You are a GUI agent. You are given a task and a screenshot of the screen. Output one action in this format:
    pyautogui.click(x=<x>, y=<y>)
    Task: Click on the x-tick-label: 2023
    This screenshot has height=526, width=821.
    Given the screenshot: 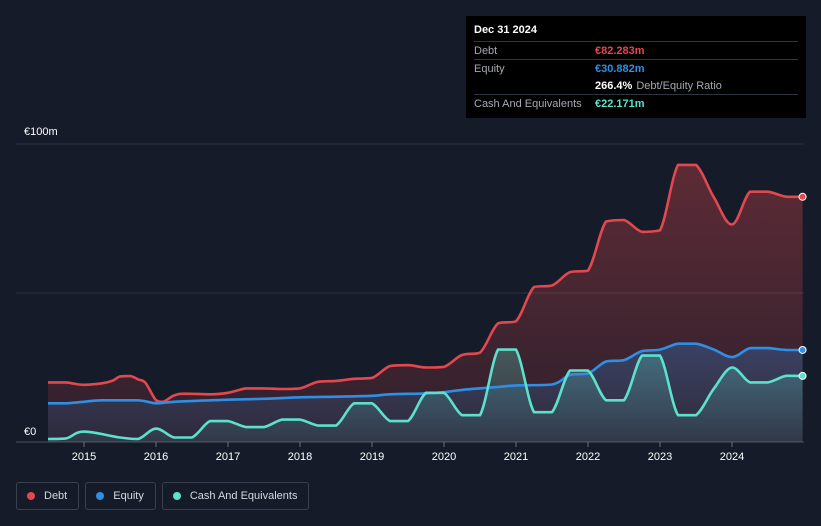 What is the action you would take?
    pyautogui.click(x=660, y=457)
    